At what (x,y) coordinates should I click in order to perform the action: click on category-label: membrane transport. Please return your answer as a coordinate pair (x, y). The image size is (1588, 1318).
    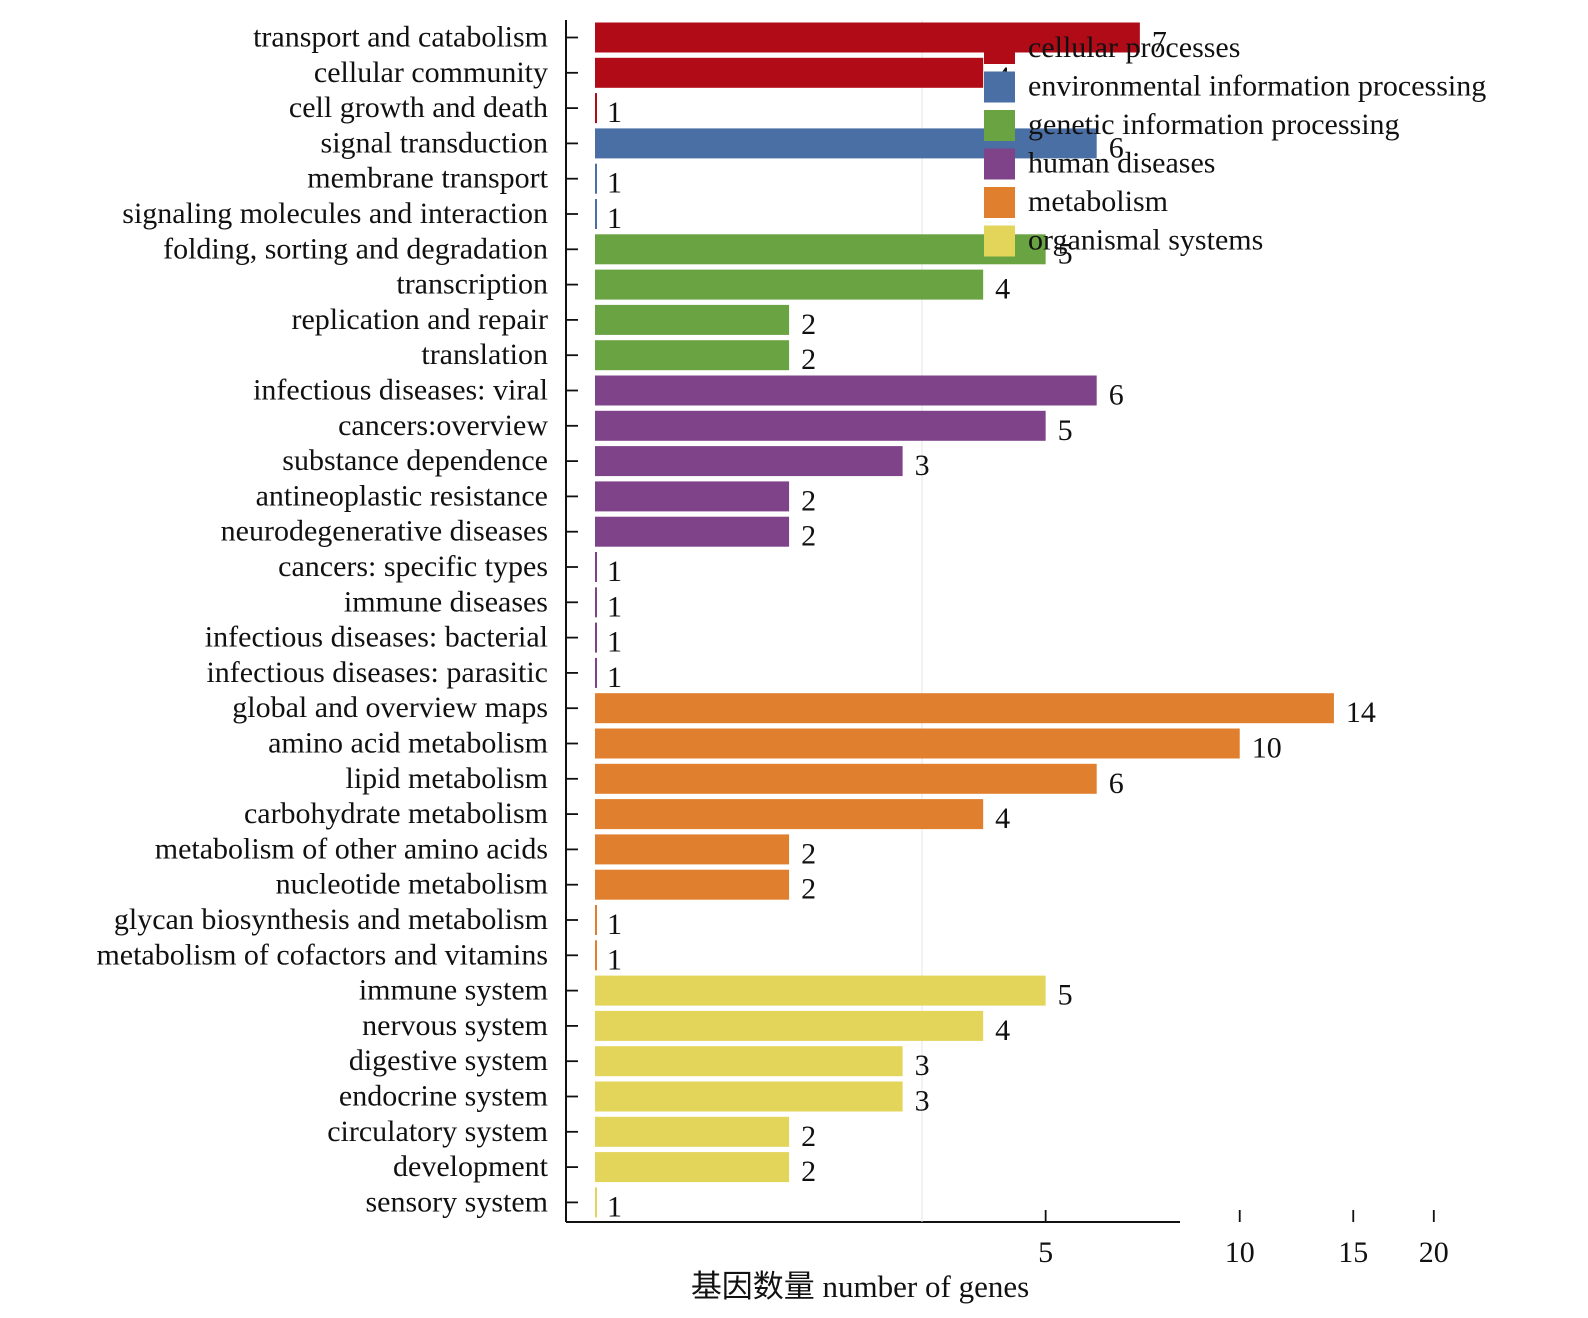
    Looking at the image, I should click on (427, 178).